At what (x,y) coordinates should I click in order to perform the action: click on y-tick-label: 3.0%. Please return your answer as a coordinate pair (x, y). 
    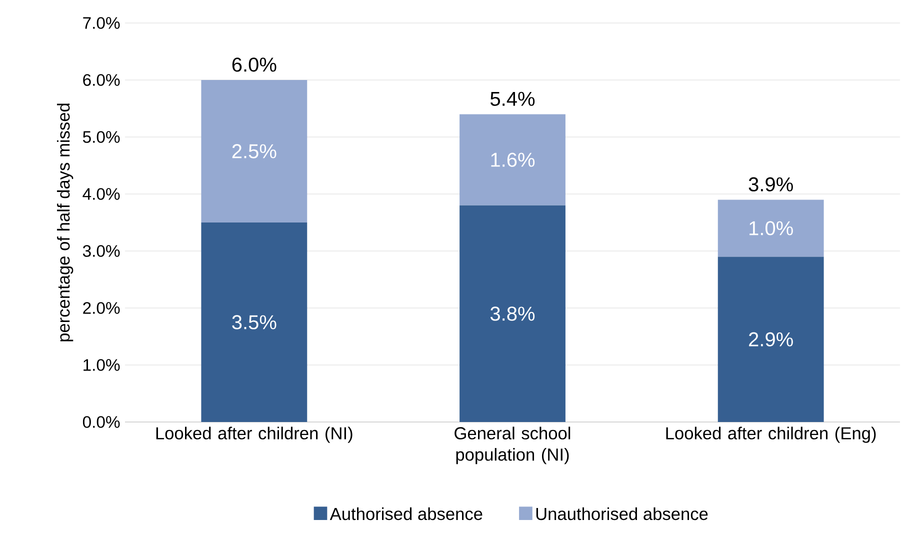
    Looking at the image, I should click on (101, 251).